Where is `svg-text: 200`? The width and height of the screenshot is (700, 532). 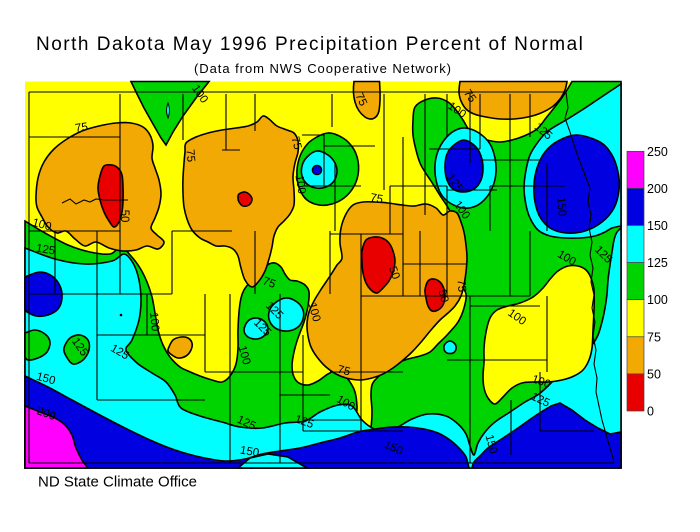
svg-text: 200 is located at coordinates (657, 189).